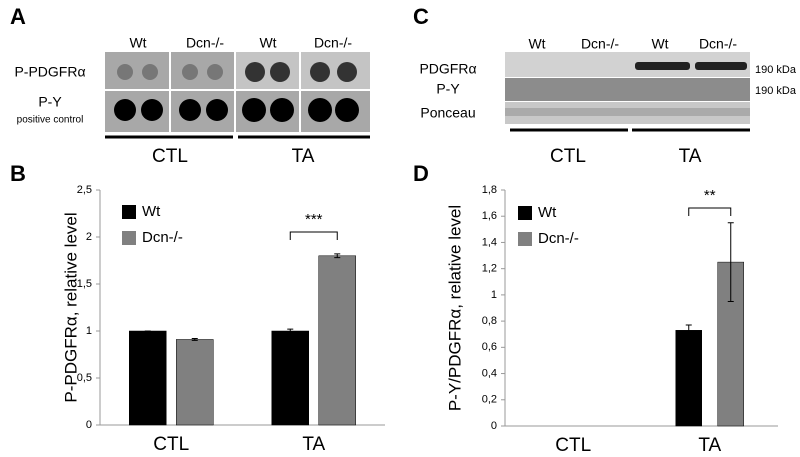  What do you see at coordinates (18, 16) in the screenshot?
I see `panel-letter: A` at bounding box center [18, 16].